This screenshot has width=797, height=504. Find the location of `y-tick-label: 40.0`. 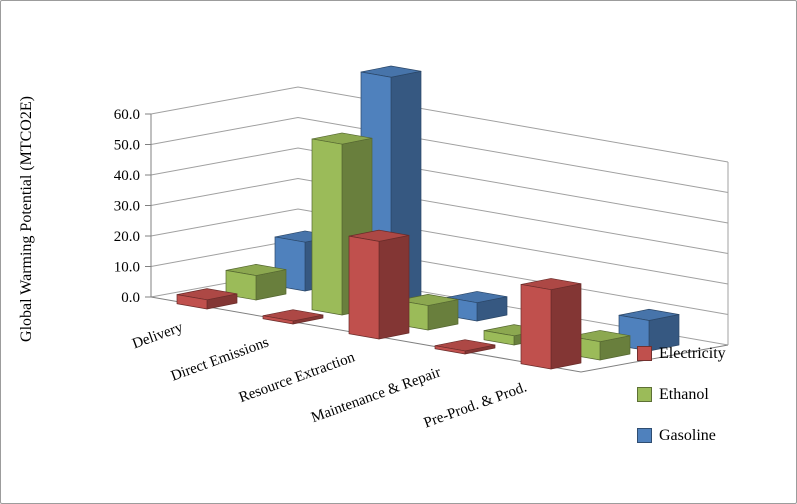

y-tick-label: 40.0 is located at coordinates (127, 176).